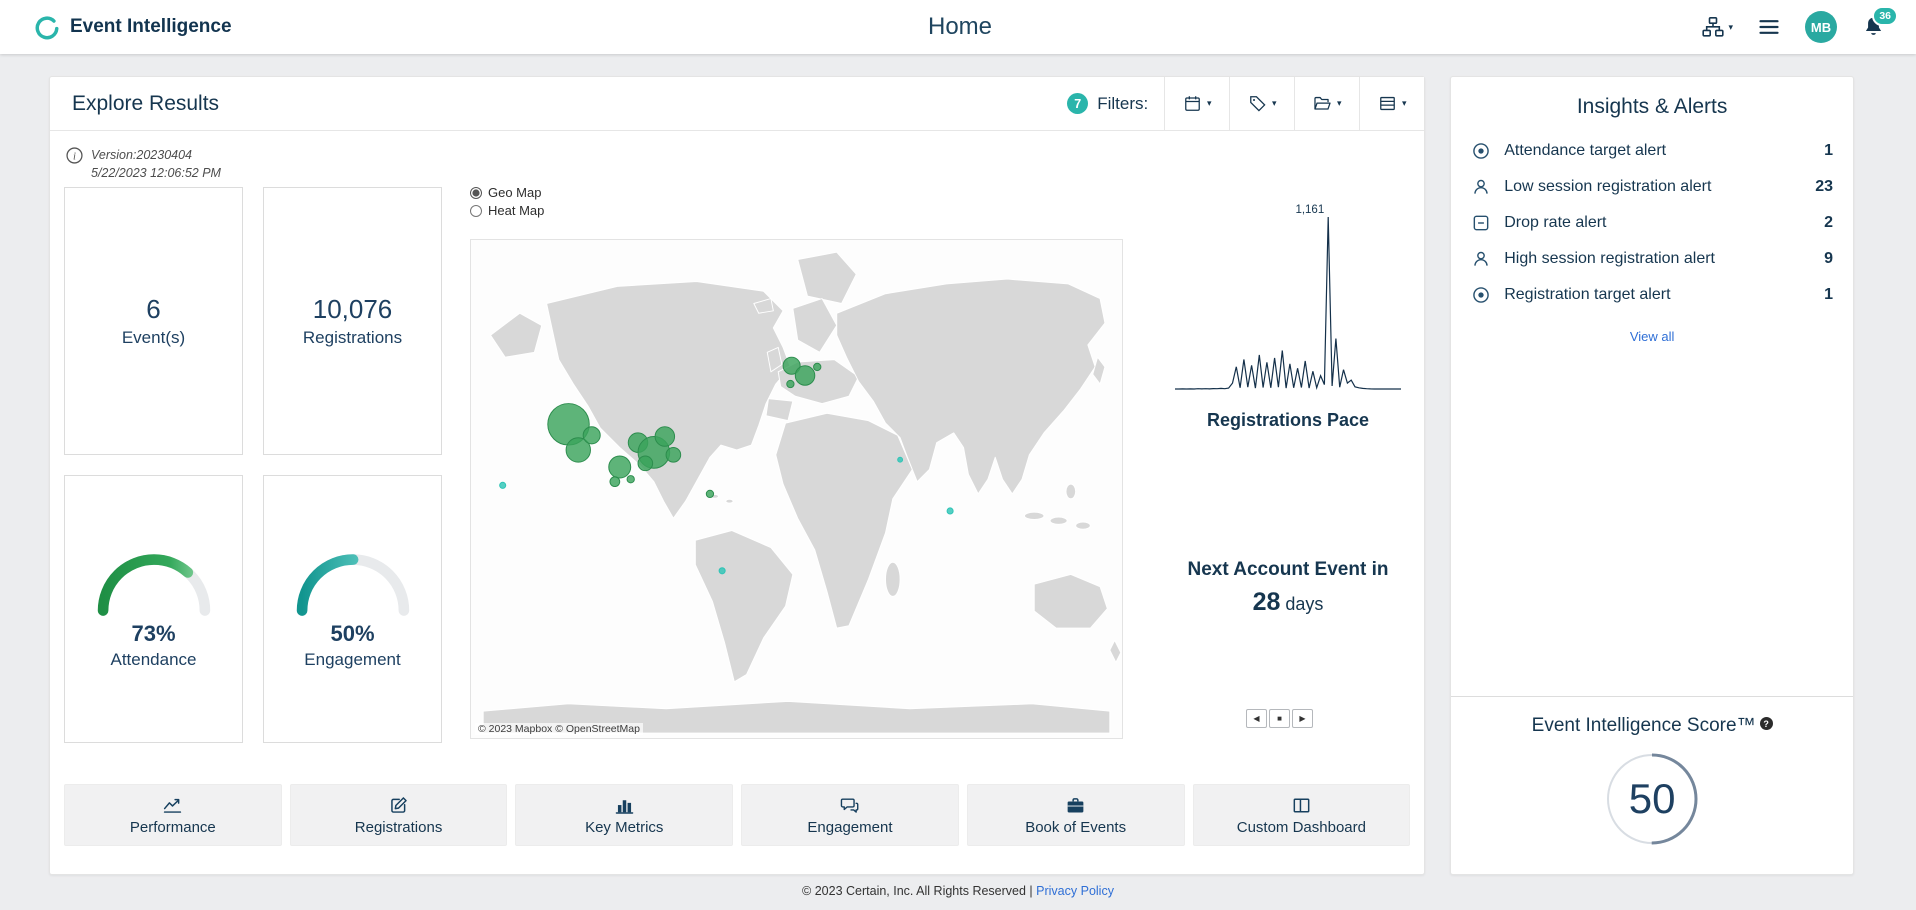 The image size is (1916, 910). What do you see at coordinates (1481, 186) in the screenshot?
I see `person-icon` at bounding box center [1481, 186].